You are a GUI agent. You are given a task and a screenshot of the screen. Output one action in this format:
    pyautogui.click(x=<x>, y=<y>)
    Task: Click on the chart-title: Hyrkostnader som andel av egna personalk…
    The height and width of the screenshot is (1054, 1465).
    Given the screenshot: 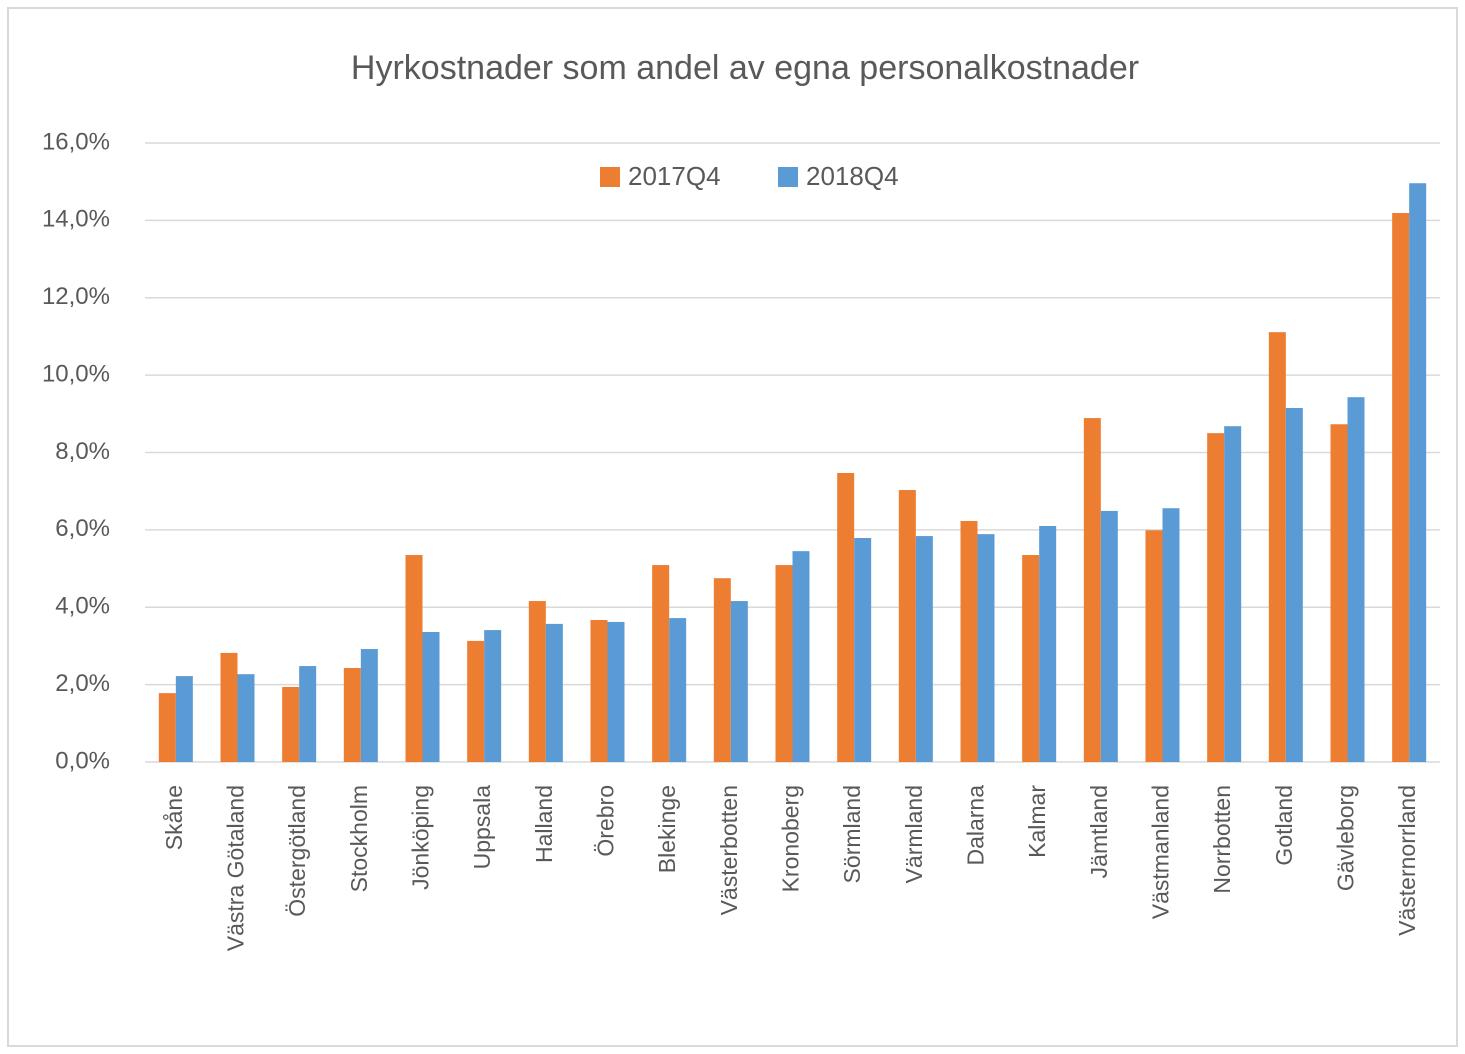 What is the action you would take?
    pyautogui.click(x=745, y=68)
    